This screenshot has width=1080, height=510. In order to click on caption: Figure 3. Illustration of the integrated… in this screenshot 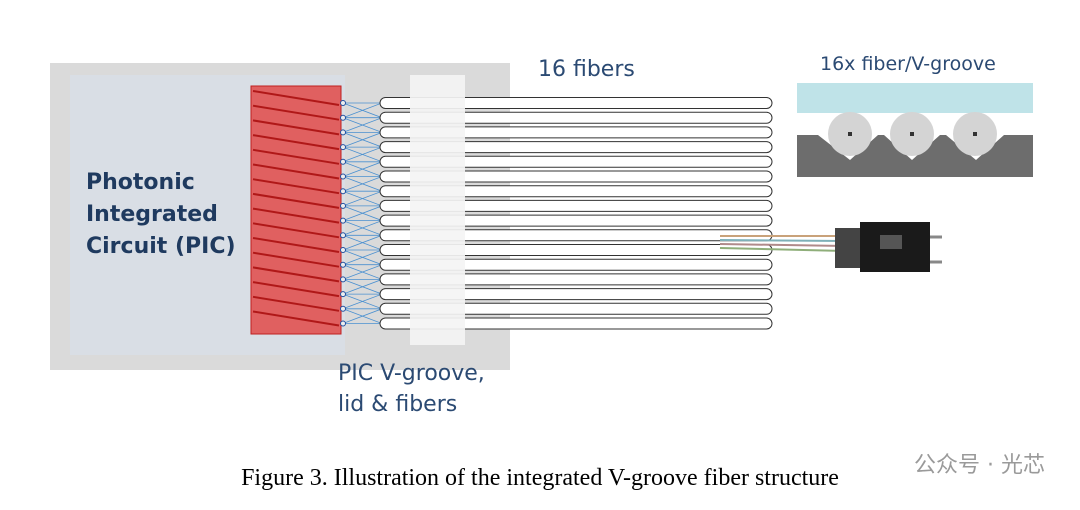, I will do `click(540, 478)`.